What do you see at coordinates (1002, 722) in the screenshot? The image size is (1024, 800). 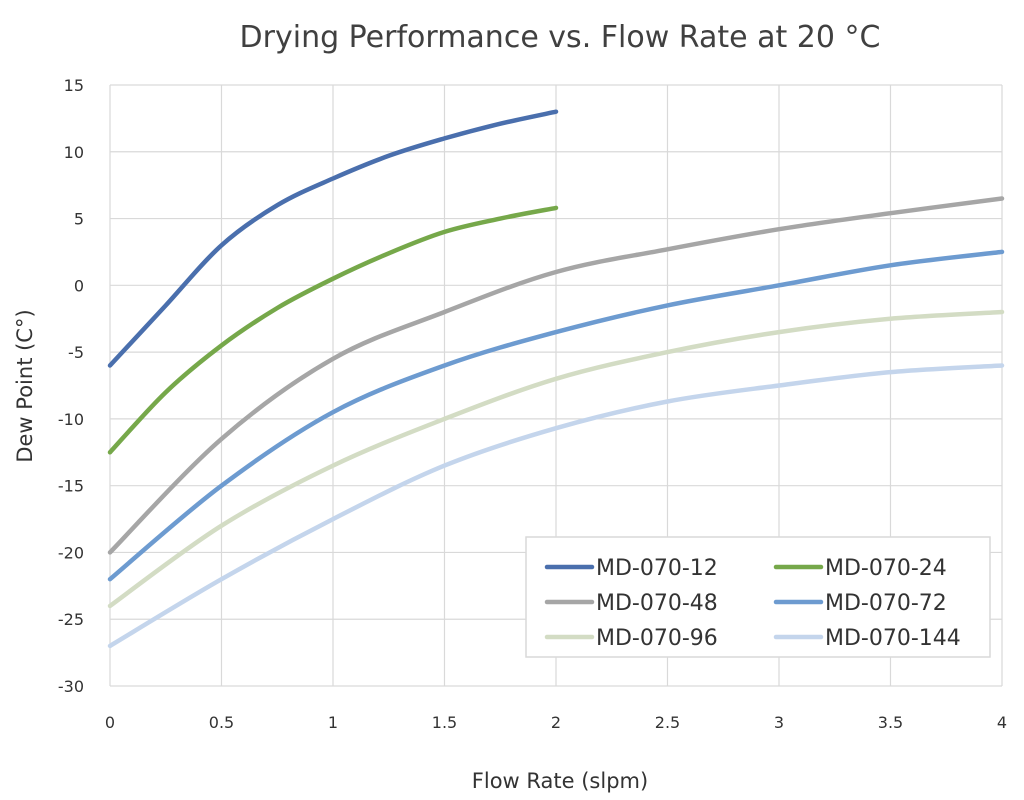 I see `x-tick-label: 4` at bounding box center [1002, 722].